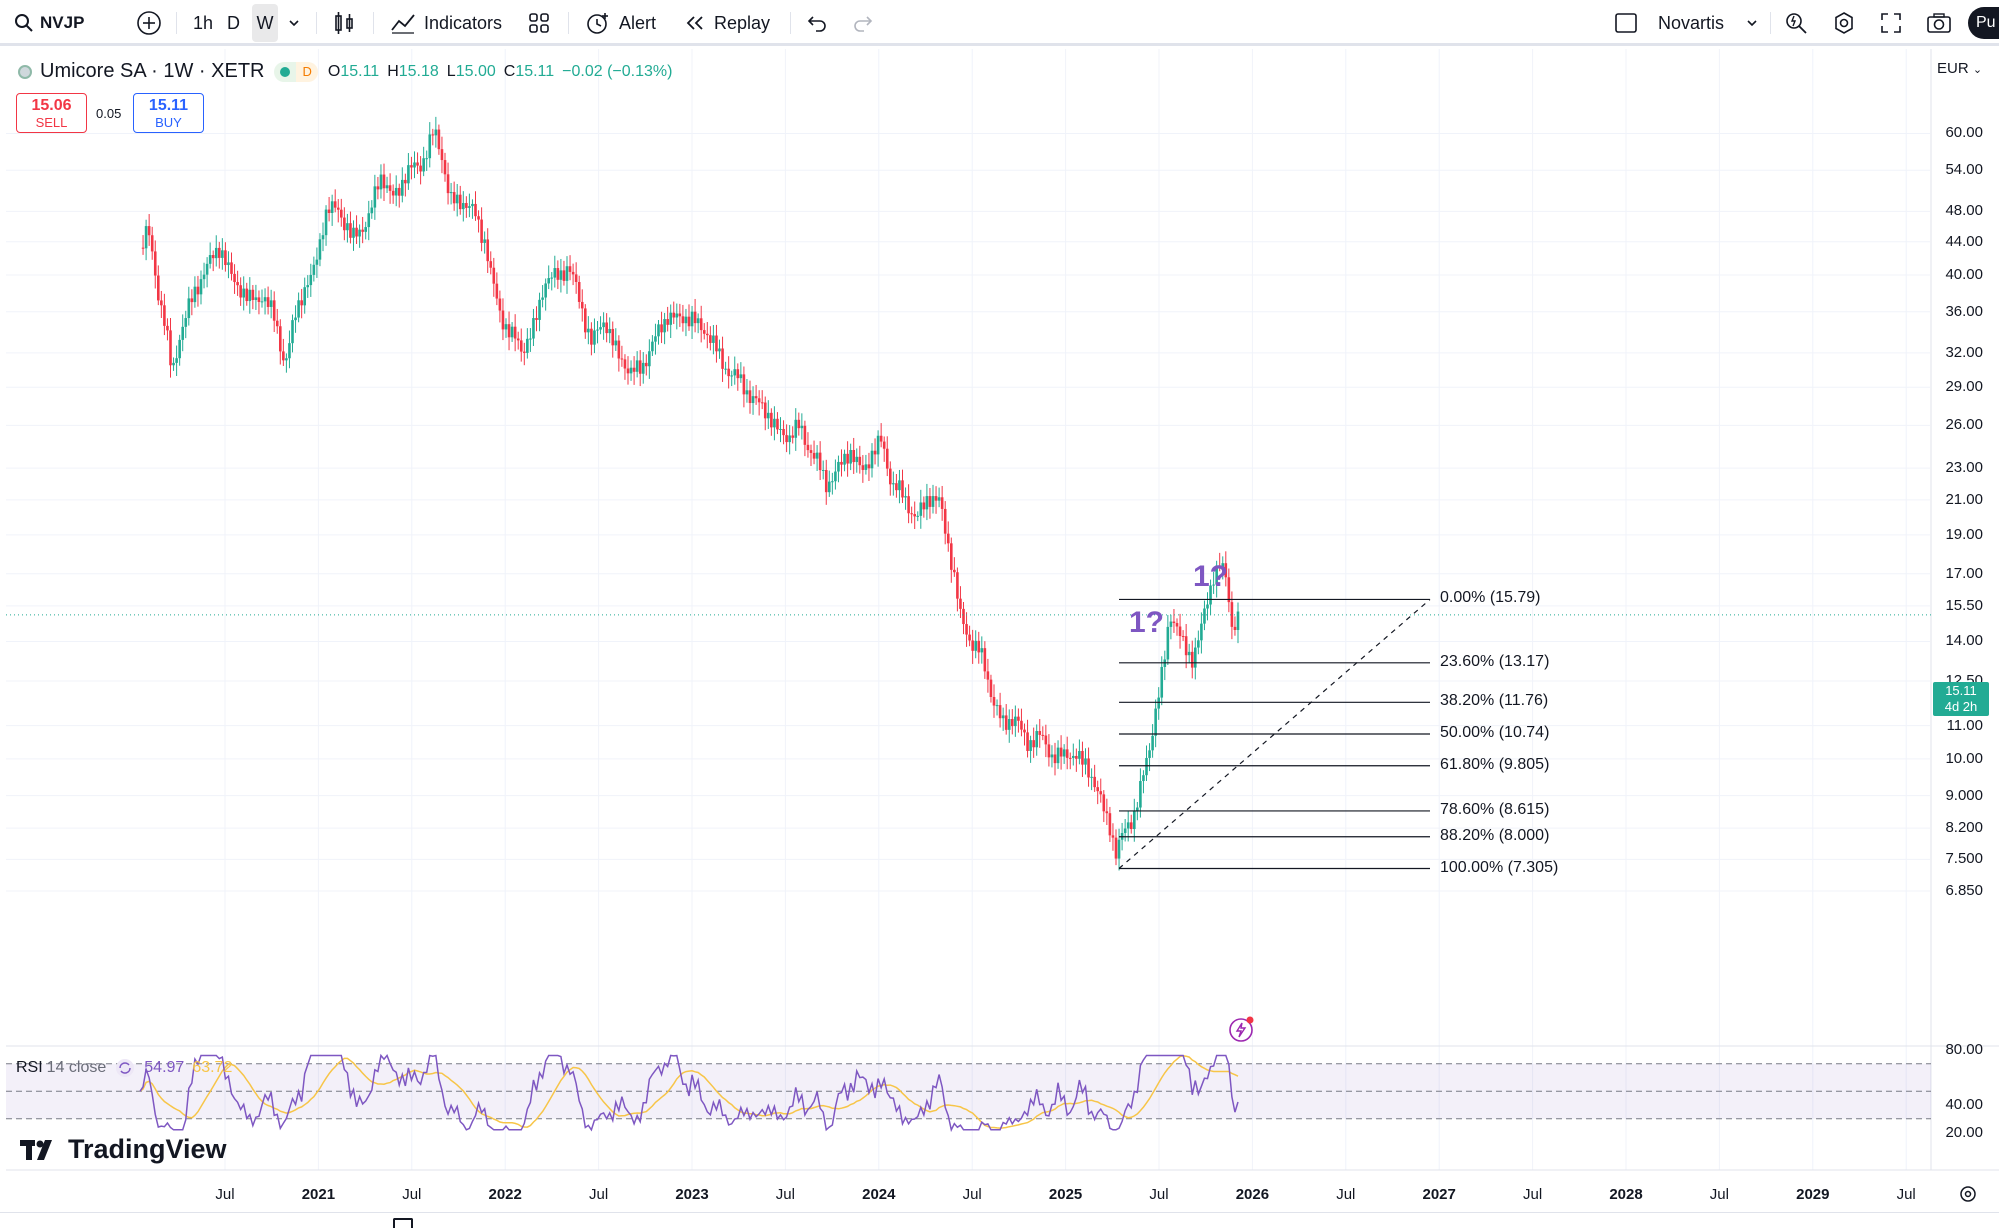 The width and height of the screenshot is (1999, 1228). What do you see at coordinates (62, 22) in the screenshot?
I see `symbol-name: NVJP` at bounding box center [62, 22].